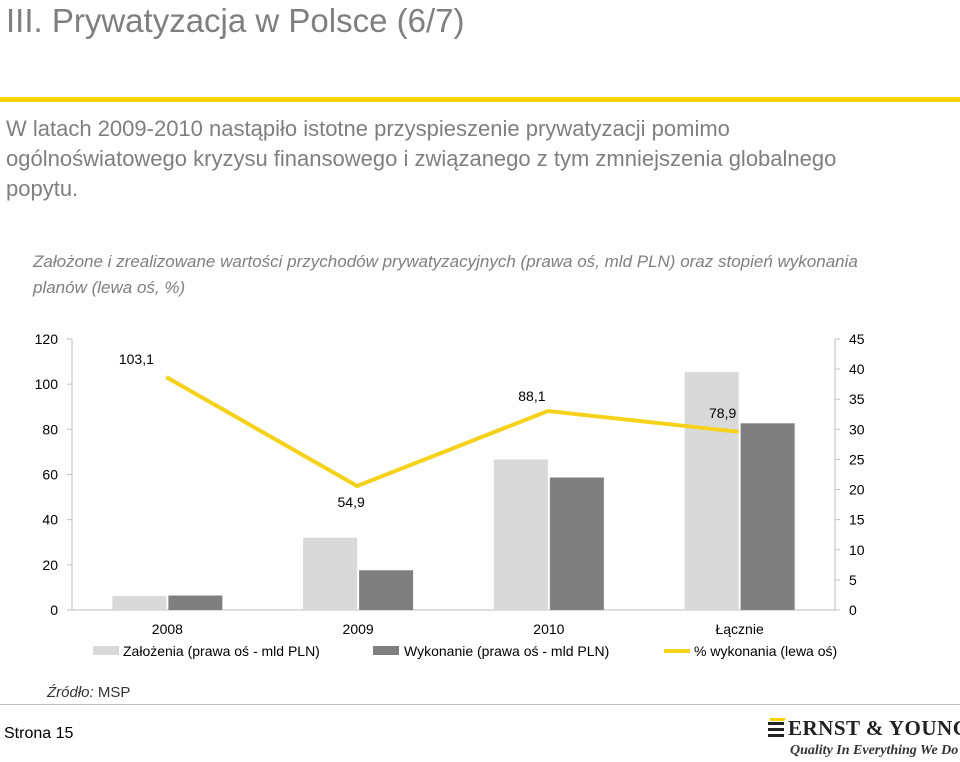 This screenshot has width=960, height=762. Describe the element at coordinates (777, 727) in the screenshot. I see `logo-mark-icon` at that location.